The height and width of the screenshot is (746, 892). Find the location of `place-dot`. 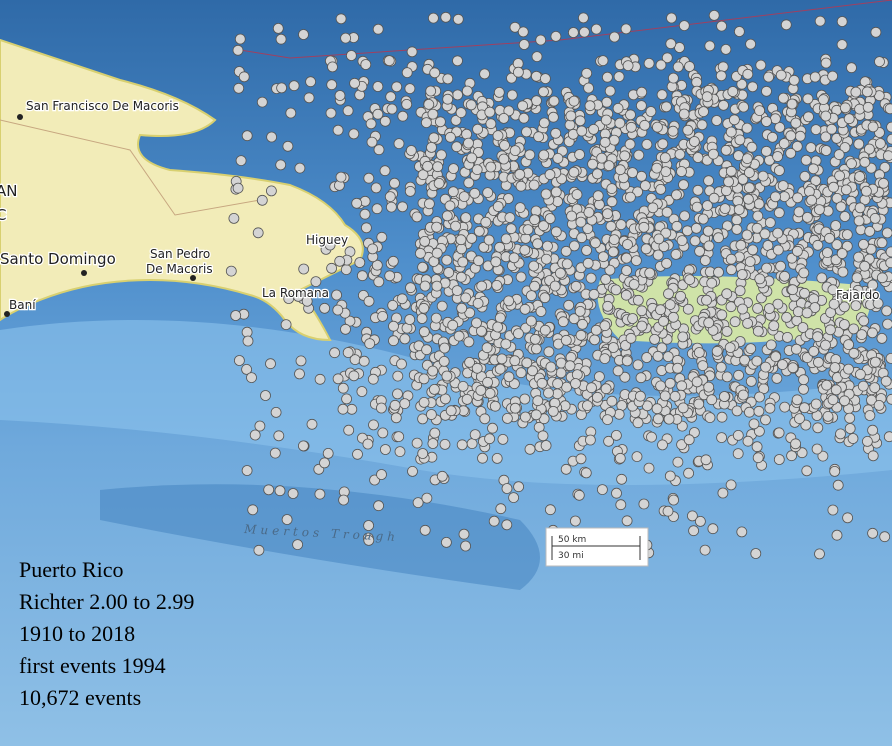

place-dot is located at coordinates (84, 273).